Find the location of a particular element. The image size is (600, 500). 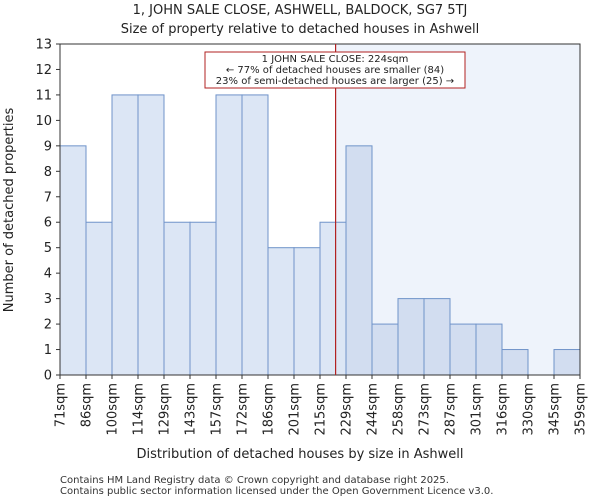

bar-316sqm is located at coordinates (515, 362).